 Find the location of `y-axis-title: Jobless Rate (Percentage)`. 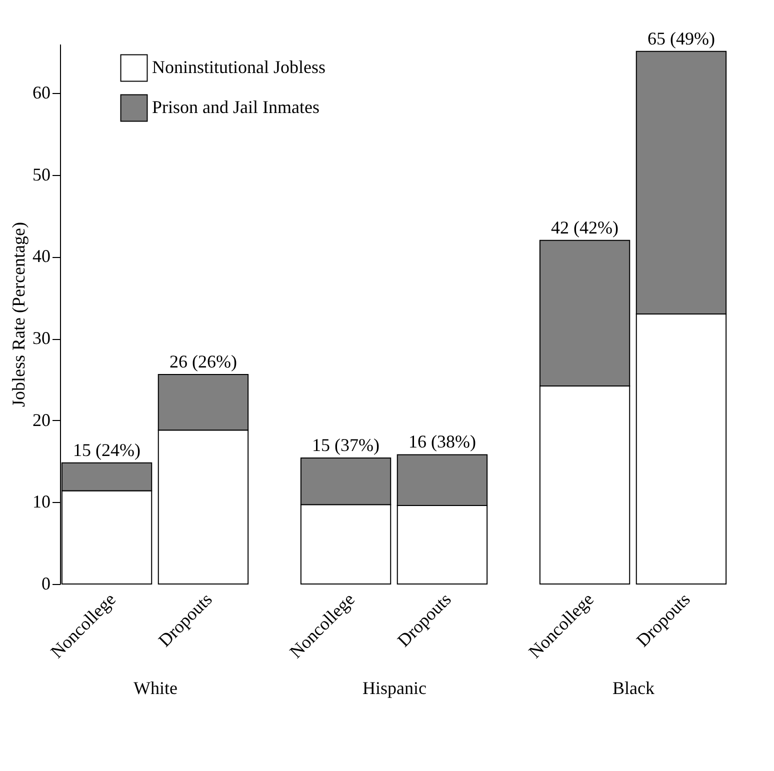

y-axis-title: Jobless Rate (Percentage) is located at coordinates (18, 314).